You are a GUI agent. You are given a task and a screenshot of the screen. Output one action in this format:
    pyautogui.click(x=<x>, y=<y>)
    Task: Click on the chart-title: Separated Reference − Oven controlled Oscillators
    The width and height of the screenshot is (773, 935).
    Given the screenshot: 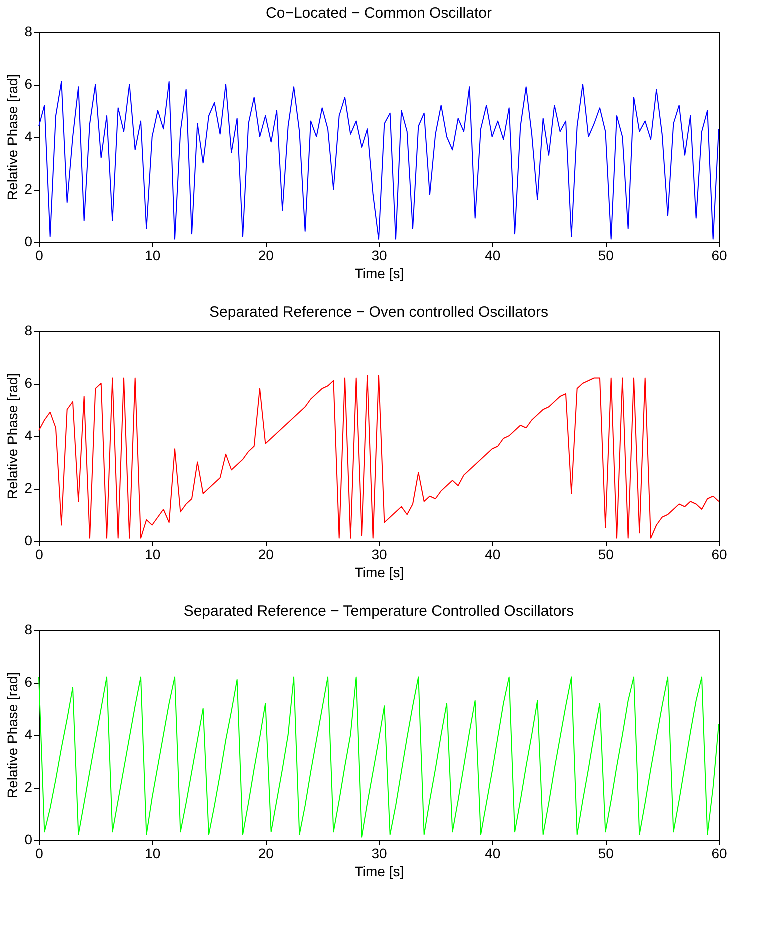 What is the action you would take?
    pyautogui.click(x=379, y=312)
    